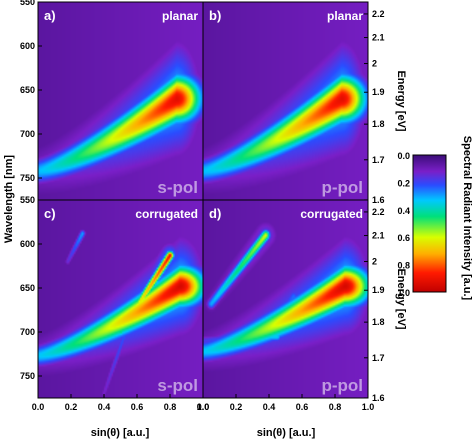  What do you see at coordinates (403, 238) in the screenshot?
I see `colorbar-tick-label: 0.6` at bounding box center [403, 238].